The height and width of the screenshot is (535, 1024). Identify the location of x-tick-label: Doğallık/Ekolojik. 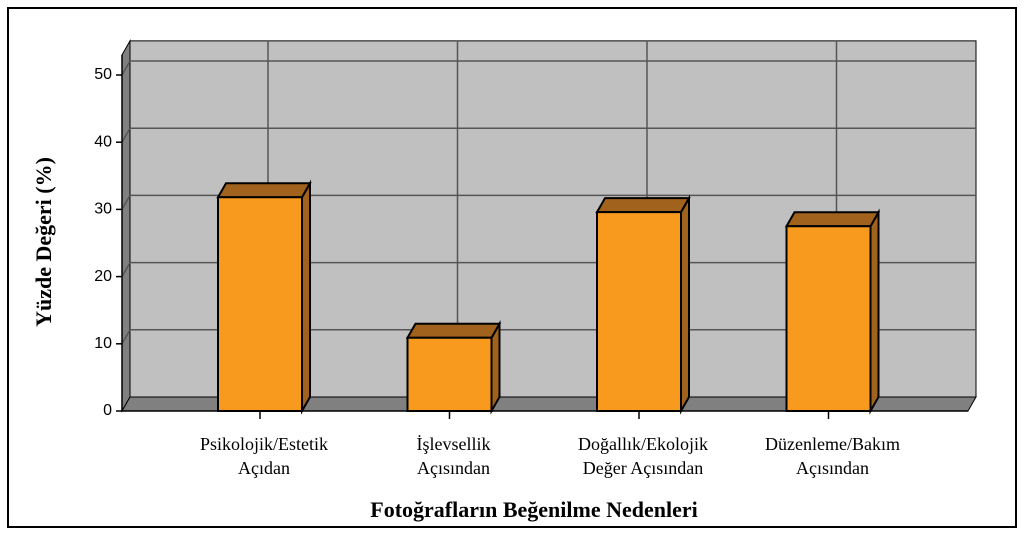
(643, 444).